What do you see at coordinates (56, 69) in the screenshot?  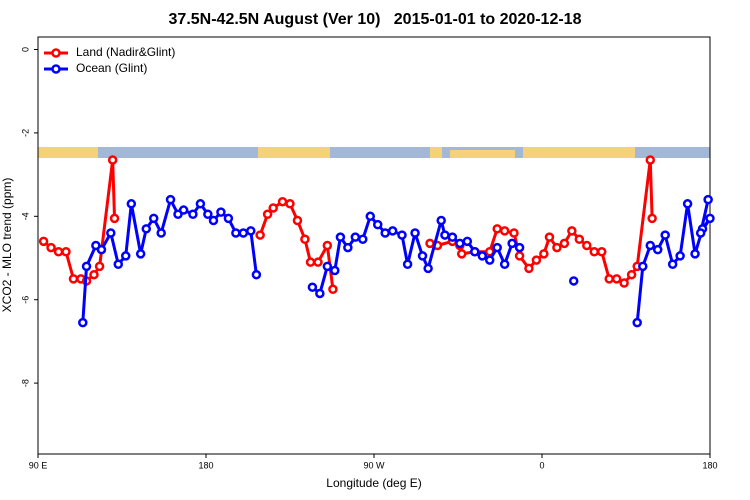 I see `legend-marker` at bounding box center [56, 69].